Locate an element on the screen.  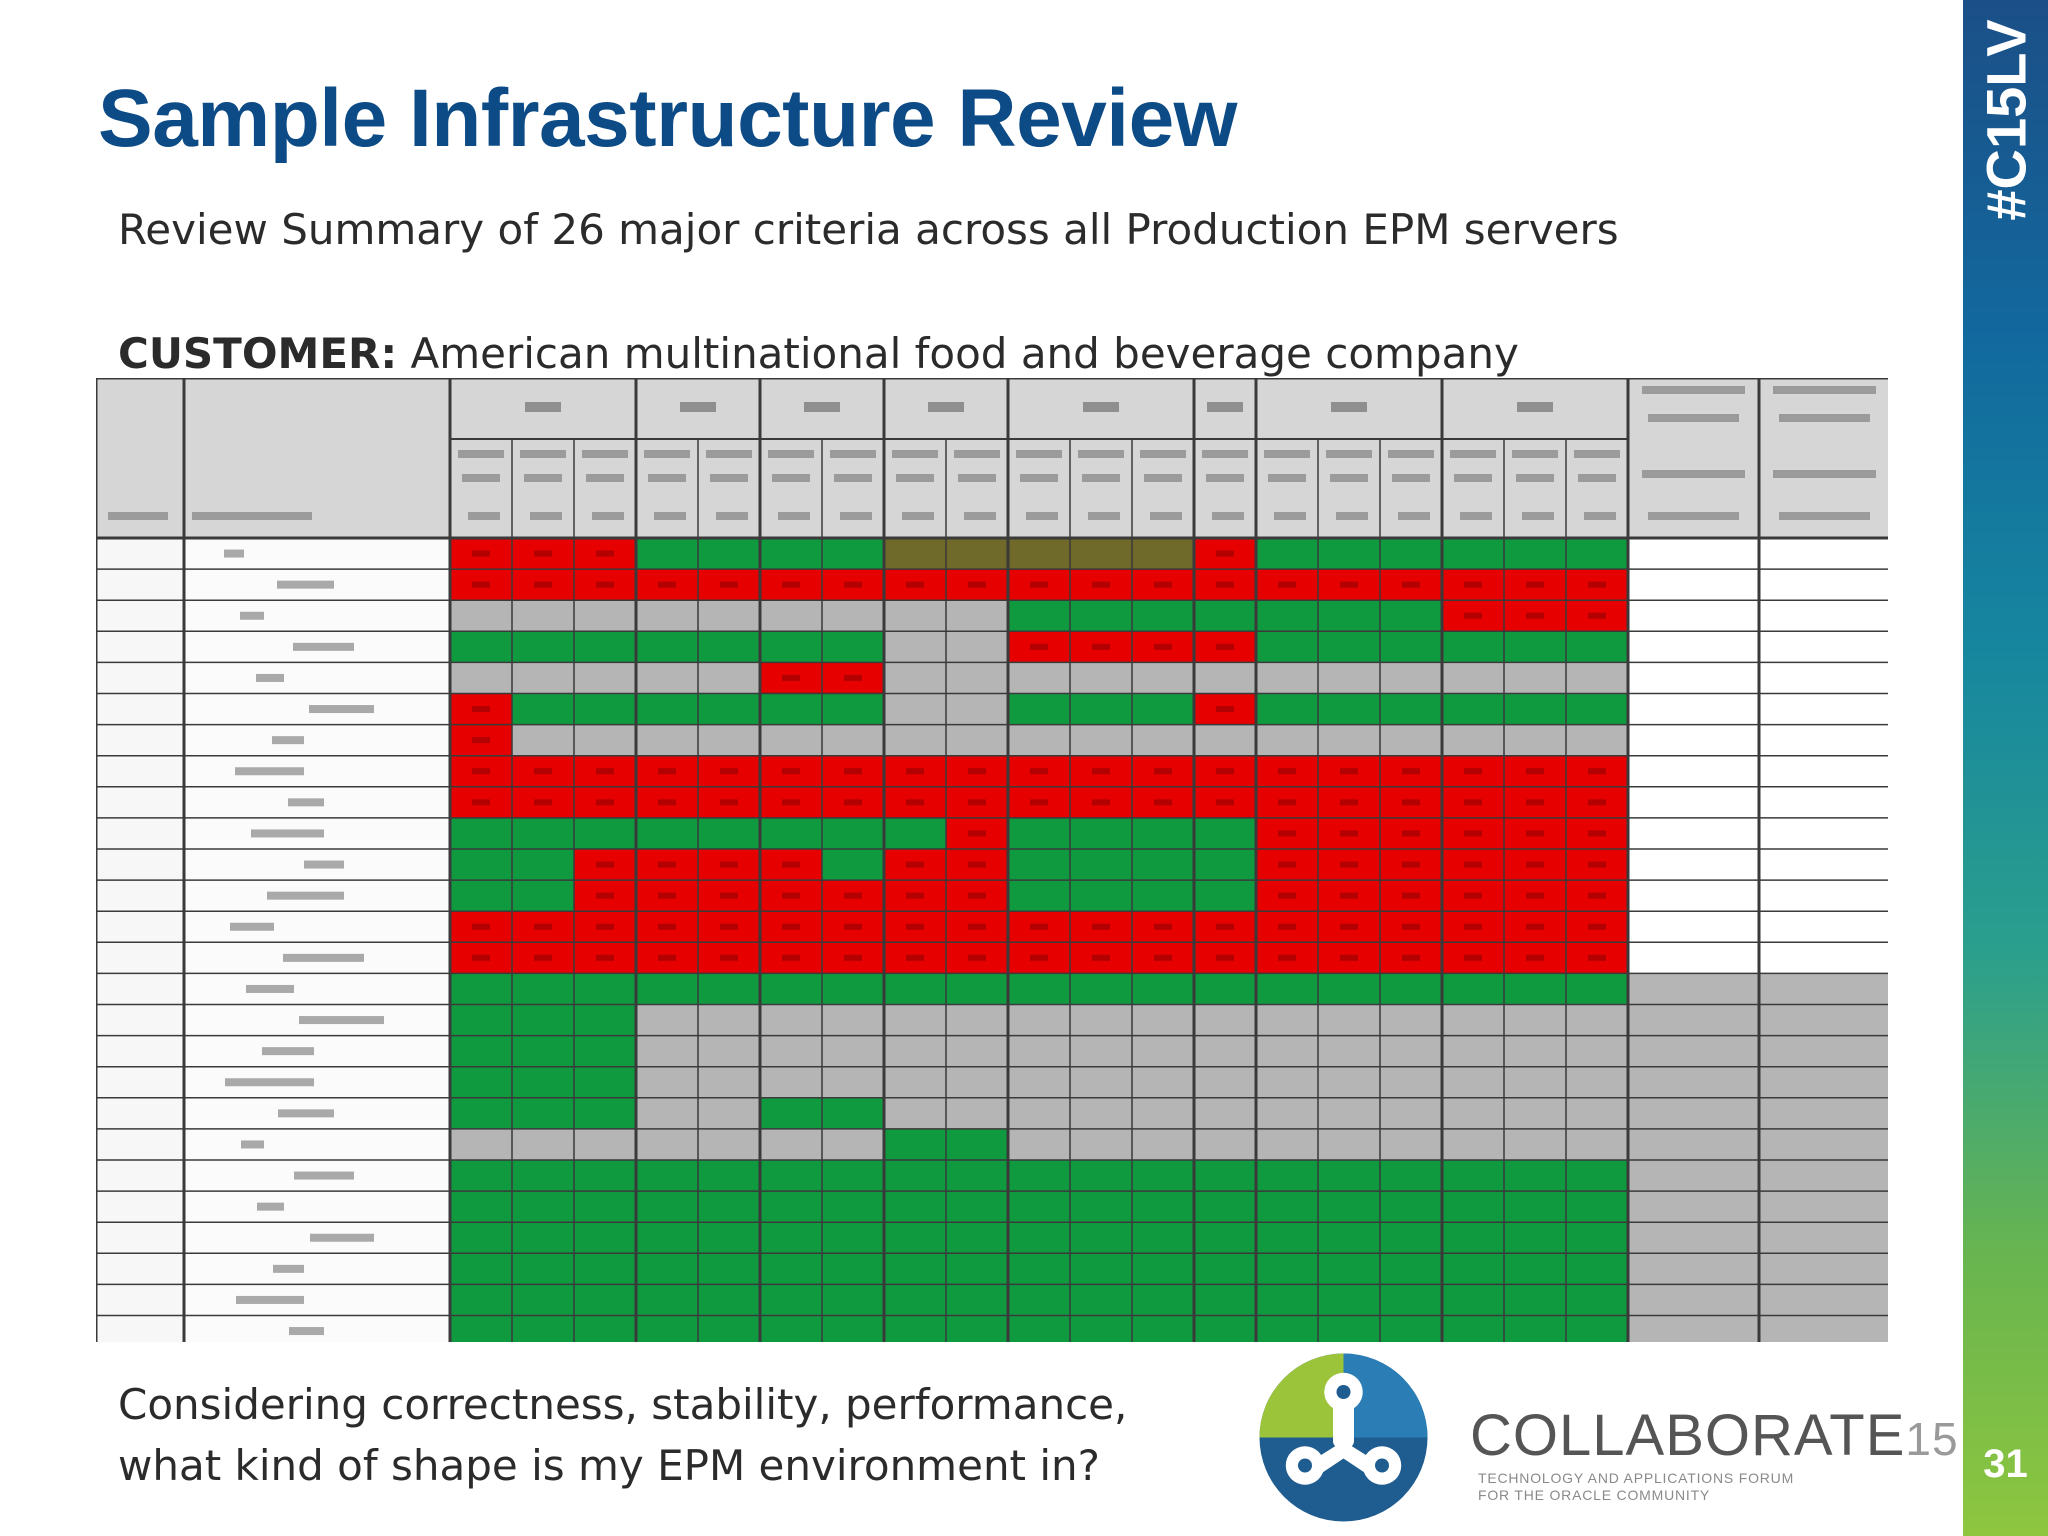
brand-sidebar is located at coordinates (2005, 768).